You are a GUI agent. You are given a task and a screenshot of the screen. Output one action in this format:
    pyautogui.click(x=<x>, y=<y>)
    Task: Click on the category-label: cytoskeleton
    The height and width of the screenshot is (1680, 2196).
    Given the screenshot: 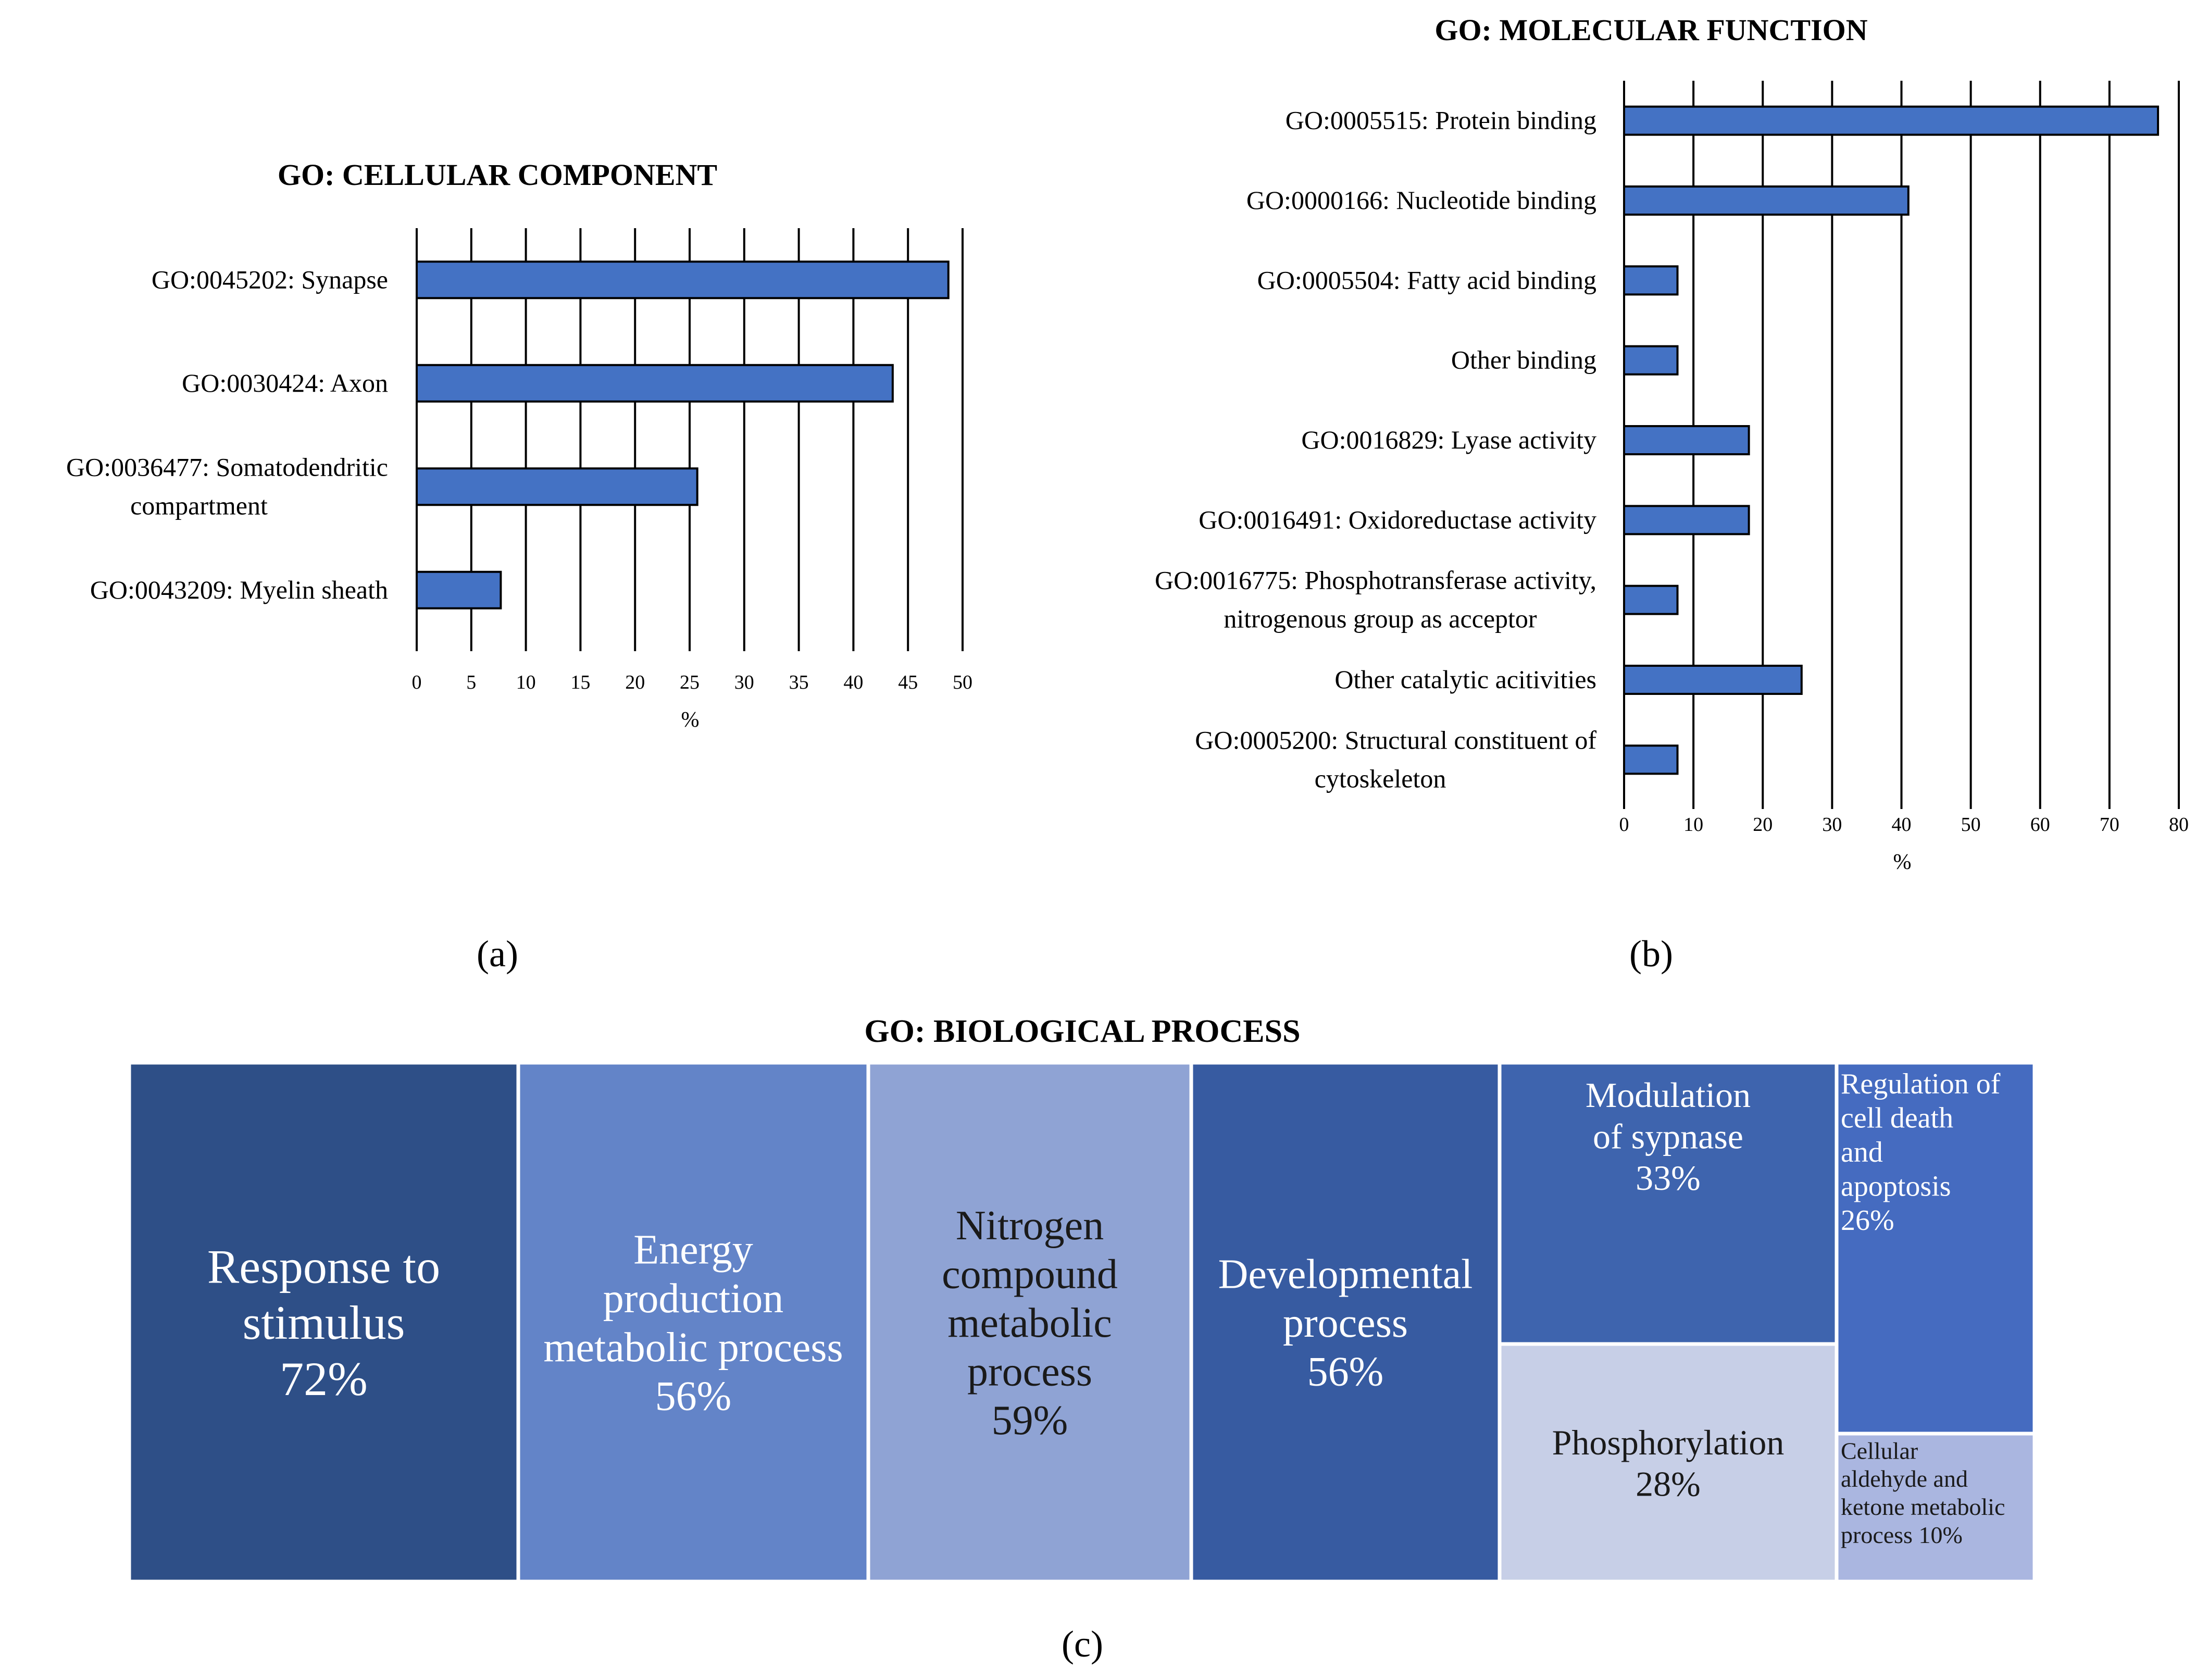 What is the action you would take?
    pyautogui.click(x=1380, y=779)
    